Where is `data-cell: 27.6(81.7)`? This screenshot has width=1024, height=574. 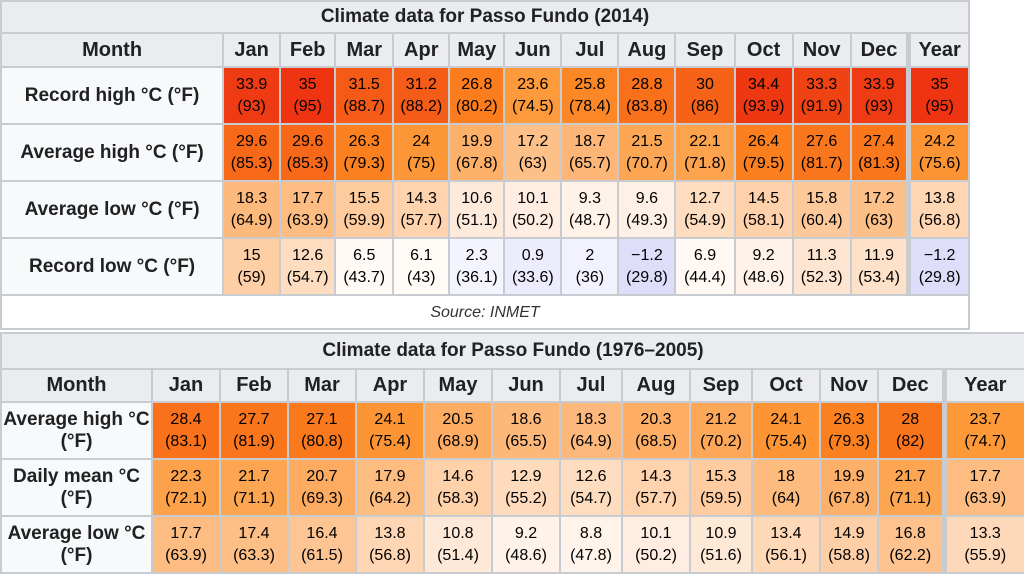
data-cell: 27.6(81.7) is located at coordinates (822, 152).